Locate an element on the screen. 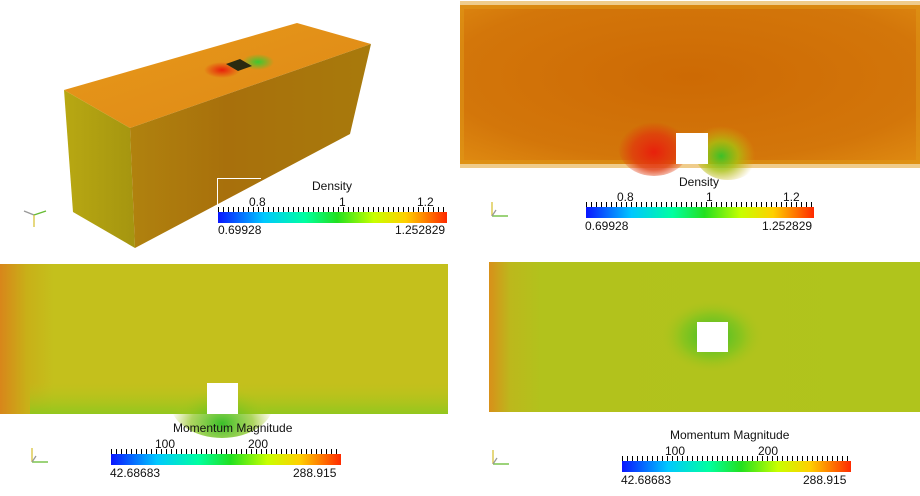 The image size is (920, 496). momentum-slice-render is located at coordinates (704, 337).